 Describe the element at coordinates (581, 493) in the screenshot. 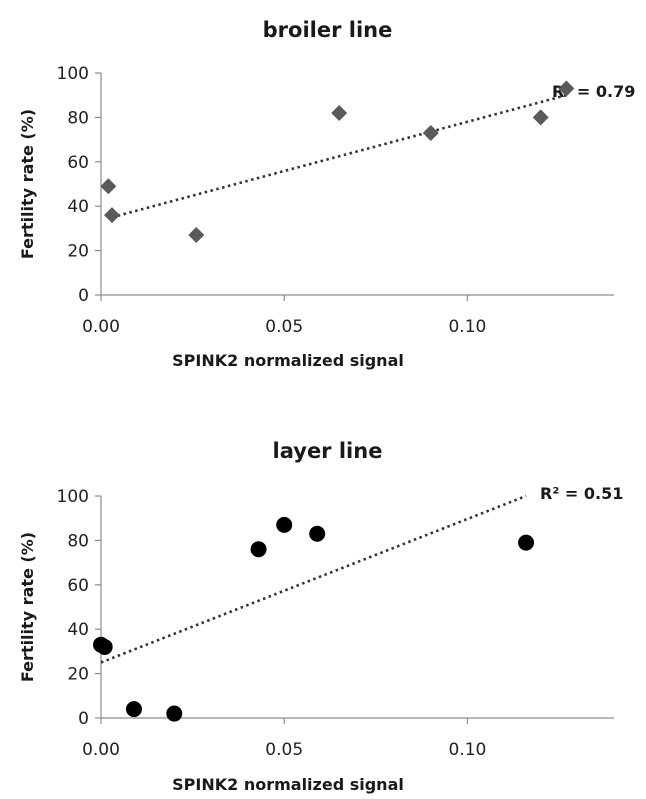

I see `r-squared-annotation: R² = 0.51` at that location.